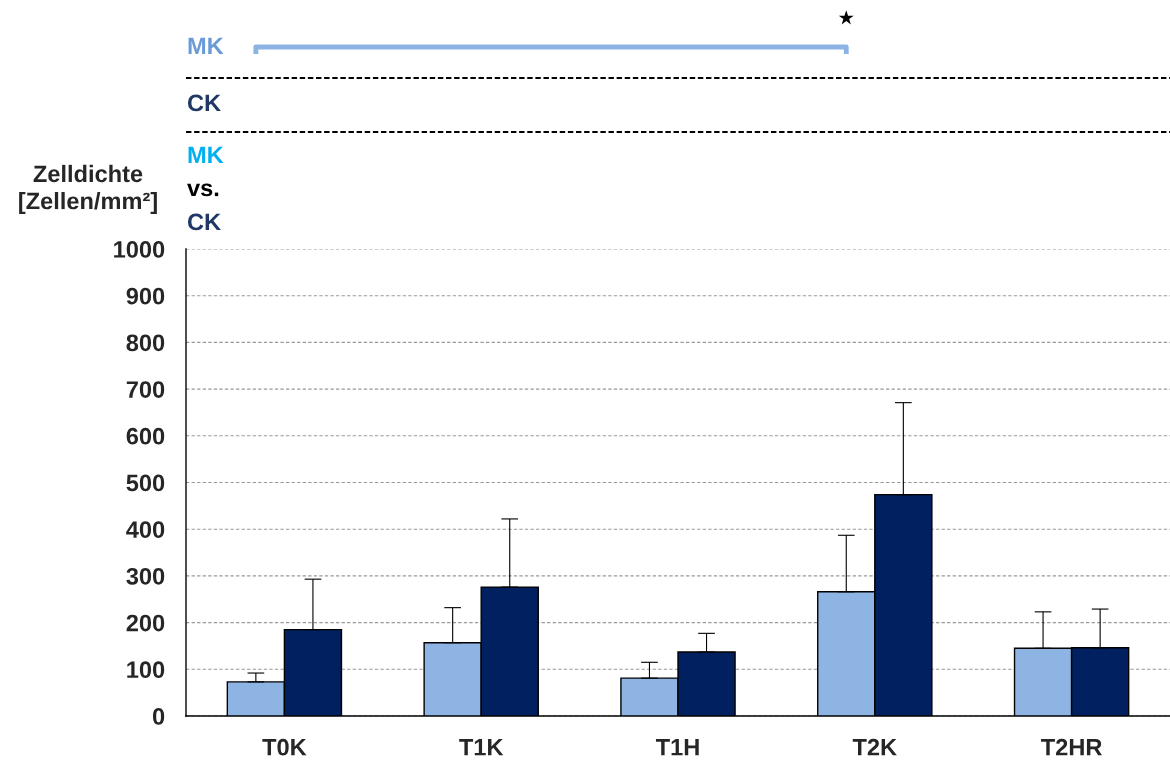  Describe the element at coordinates (145, 623) in the screenshot. I see `y-tick-label: 200` at that location.